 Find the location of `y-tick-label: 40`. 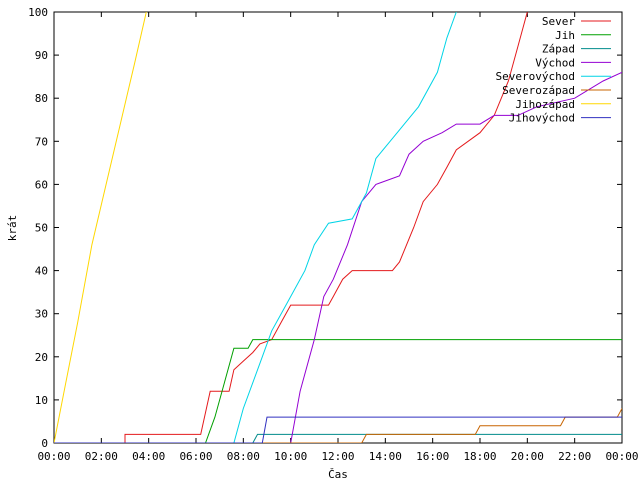

y-tick-label: 40 is located at coordinates (41, 271).